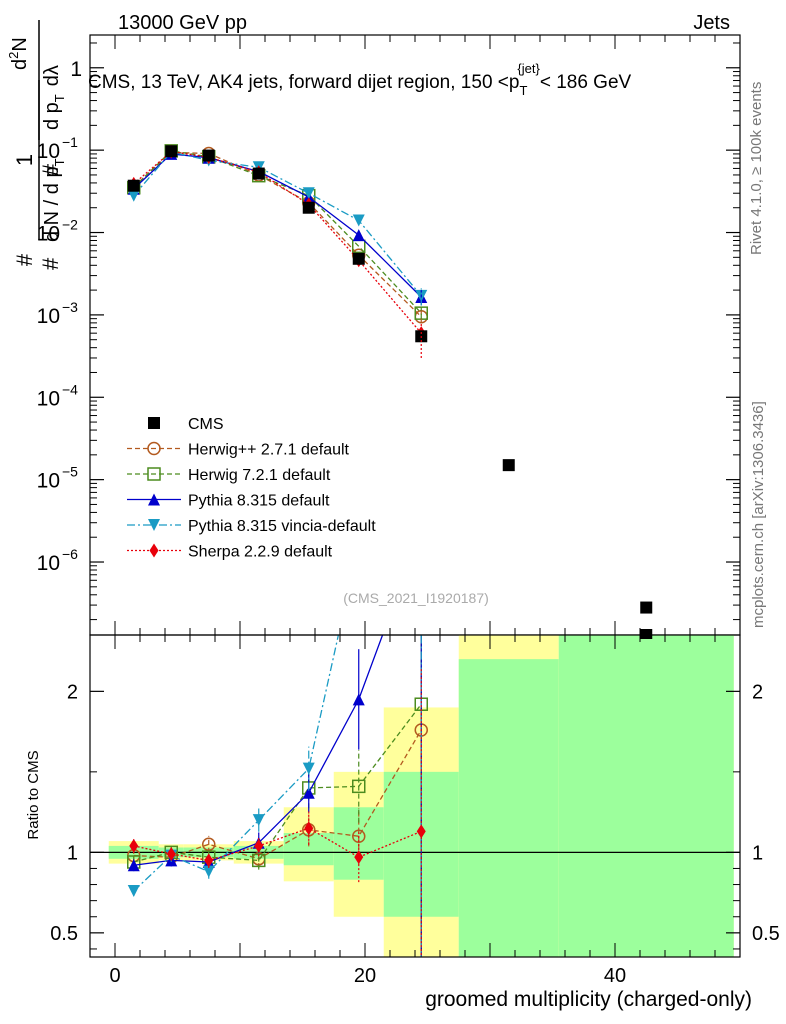 The width and height of the screenshot is (786, 1024). I want to click on upper-point-cms-tail, so click(646, 634).